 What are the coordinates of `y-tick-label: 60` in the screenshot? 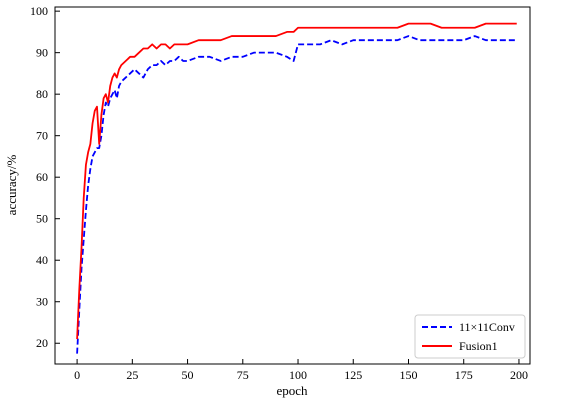 It's located at (42, 177).